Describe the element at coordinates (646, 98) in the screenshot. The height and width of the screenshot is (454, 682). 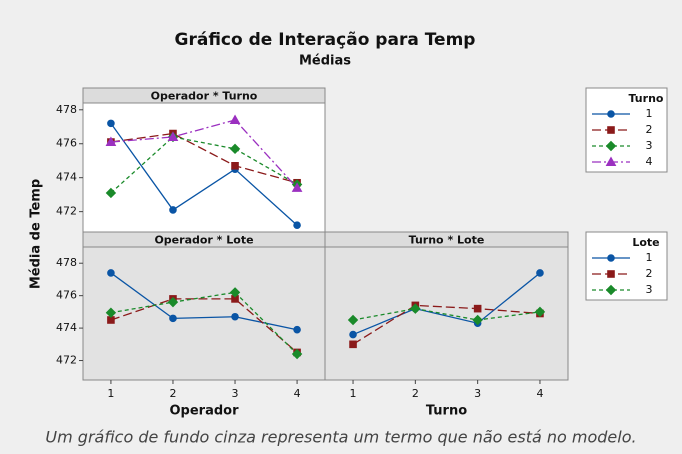
I see `legend-title: Turno` at that location.